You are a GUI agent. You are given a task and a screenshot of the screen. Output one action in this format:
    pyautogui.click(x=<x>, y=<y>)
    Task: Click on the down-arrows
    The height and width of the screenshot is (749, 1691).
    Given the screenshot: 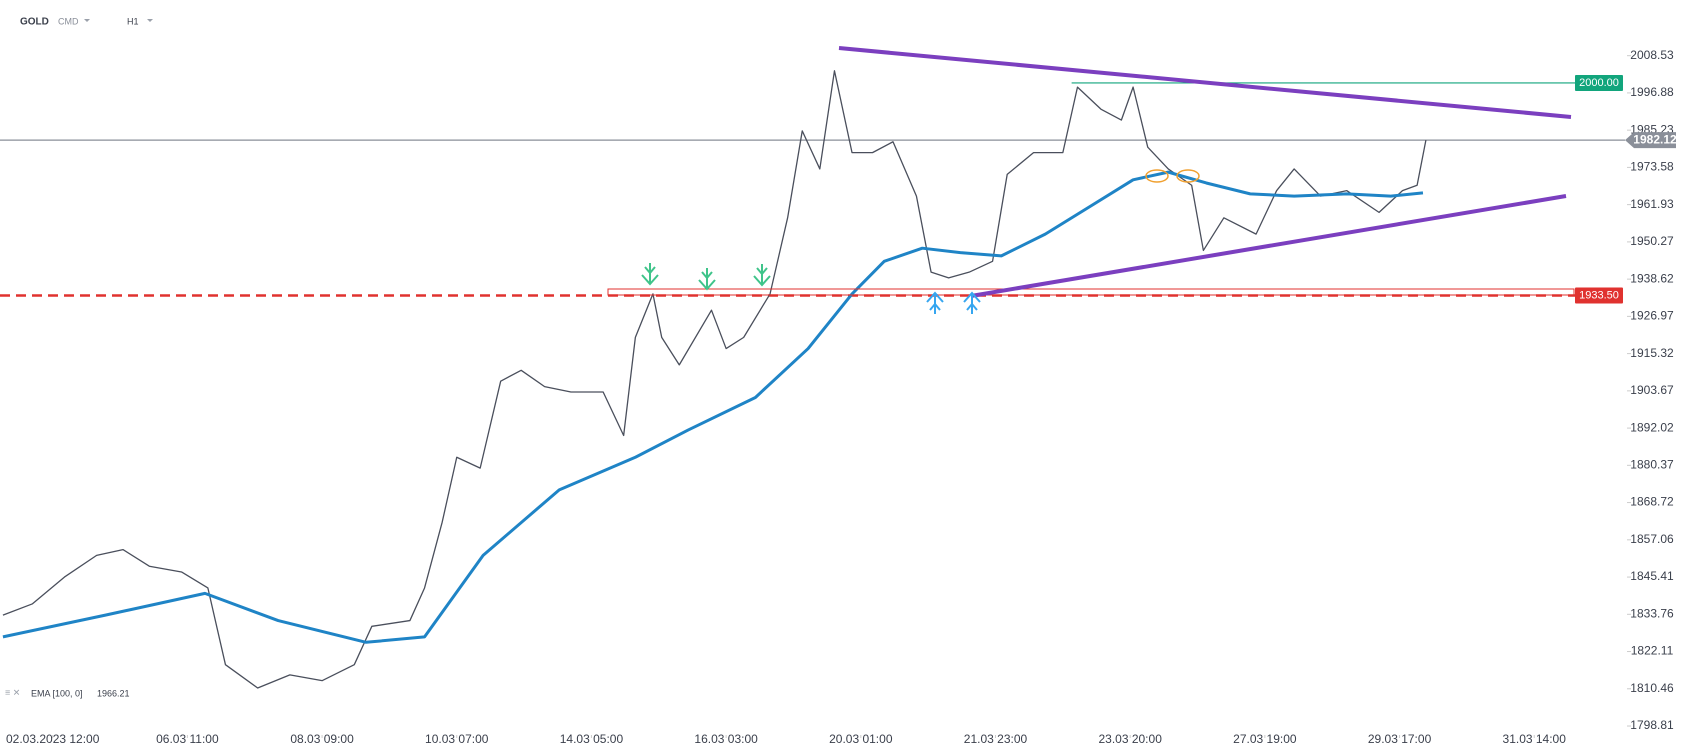 What is the action you would take?
    pyautogui.click(x=706, y=277)
    